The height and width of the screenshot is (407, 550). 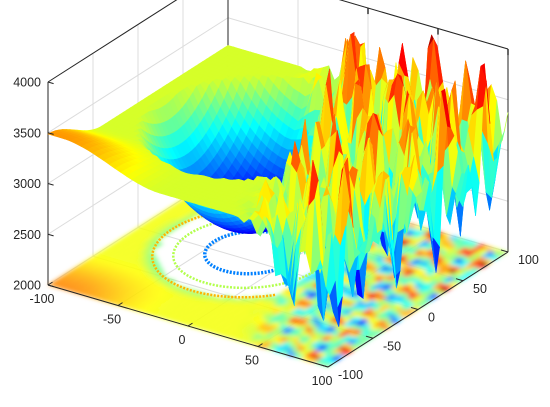 I want to click on z-tick-label: 2500, so click(x=27, y=235).